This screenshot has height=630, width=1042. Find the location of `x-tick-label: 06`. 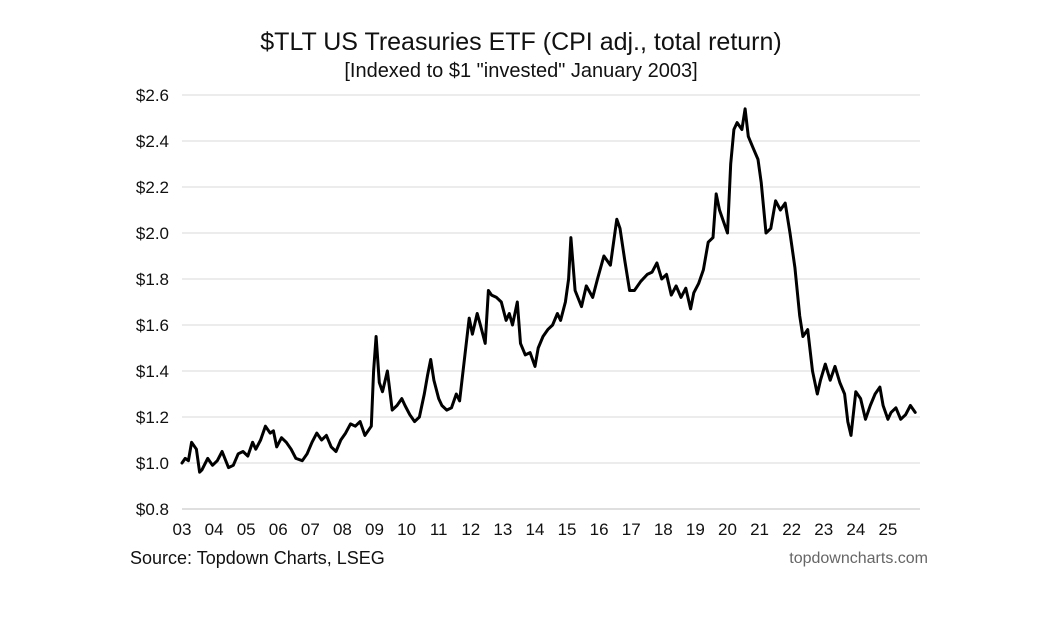

x-tick-label: 06 is located at coordinates (278, 529).